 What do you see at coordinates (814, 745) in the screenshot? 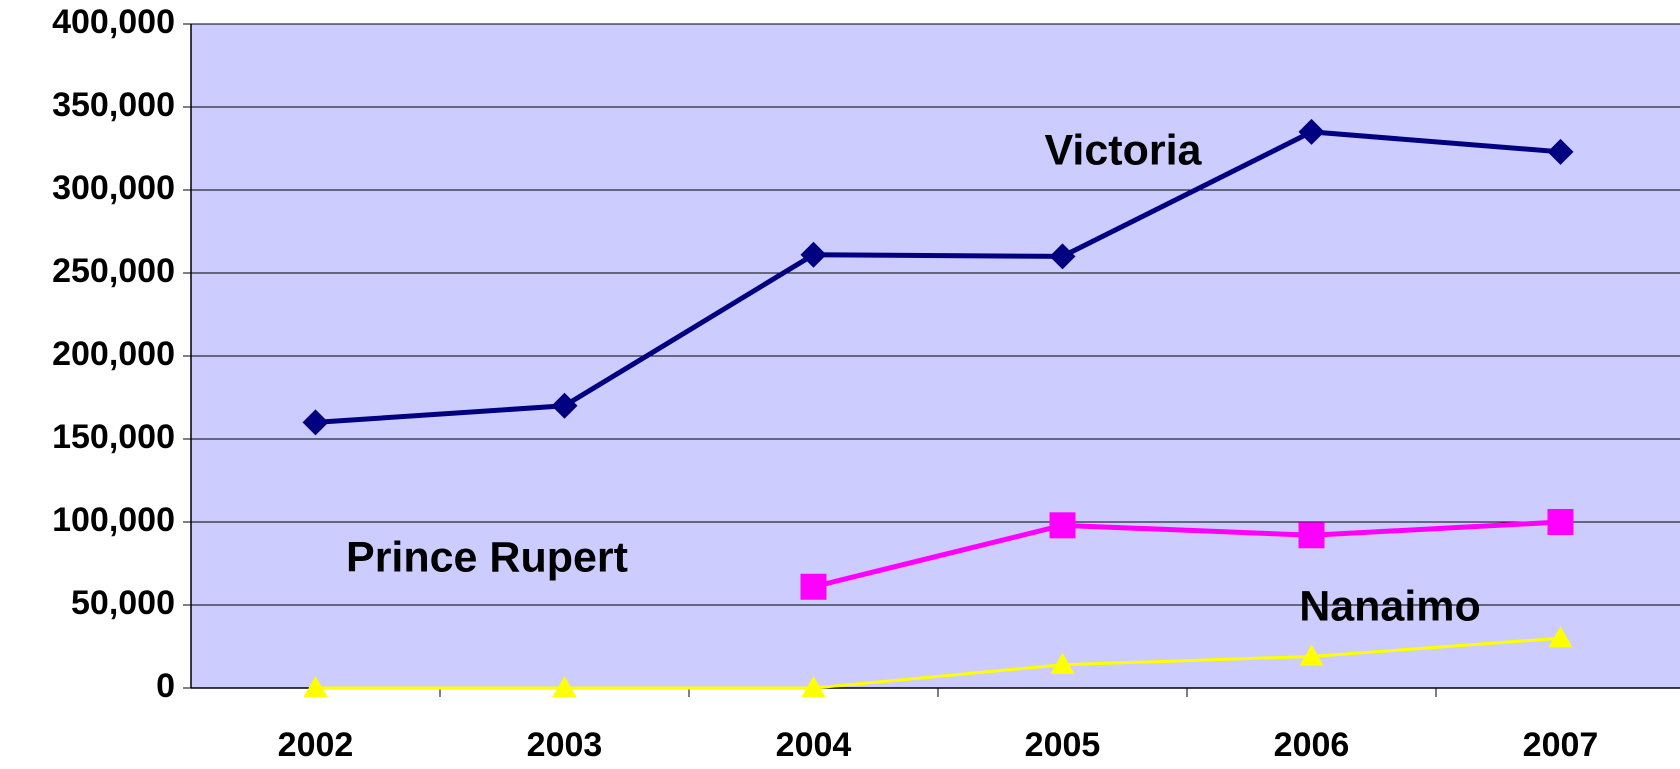
I see `x-tick-label: 2004` at bounding box center [814, 745].